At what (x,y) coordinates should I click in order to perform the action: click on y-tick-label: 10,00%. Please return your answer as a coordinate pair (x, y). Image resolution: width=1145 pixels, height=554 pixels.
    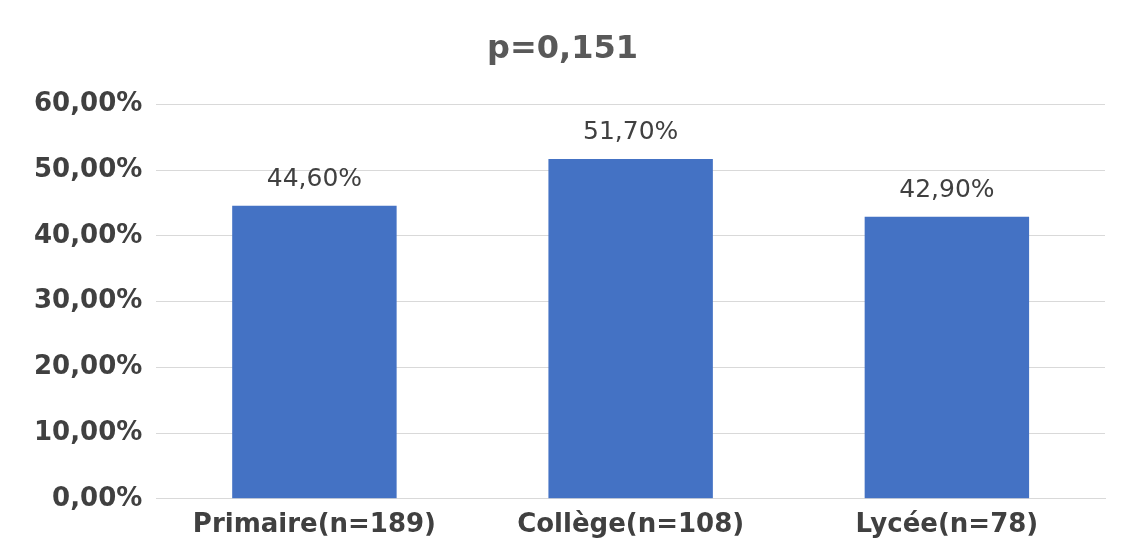
    Looking at the image, I should click on (88, 430).